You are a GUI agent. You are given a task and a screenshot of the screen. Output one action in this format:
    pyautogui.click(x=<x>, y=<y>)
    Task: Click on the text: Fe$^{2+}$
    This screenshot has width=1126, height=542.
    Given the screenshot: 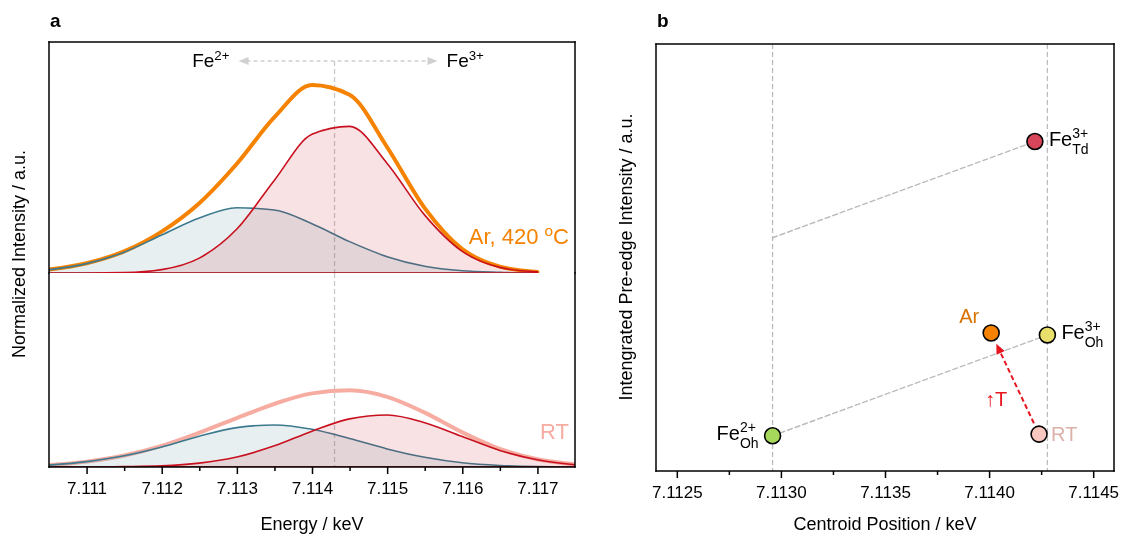 What is the action you would take?
    pyautogui.click(x=211, y=59)
    